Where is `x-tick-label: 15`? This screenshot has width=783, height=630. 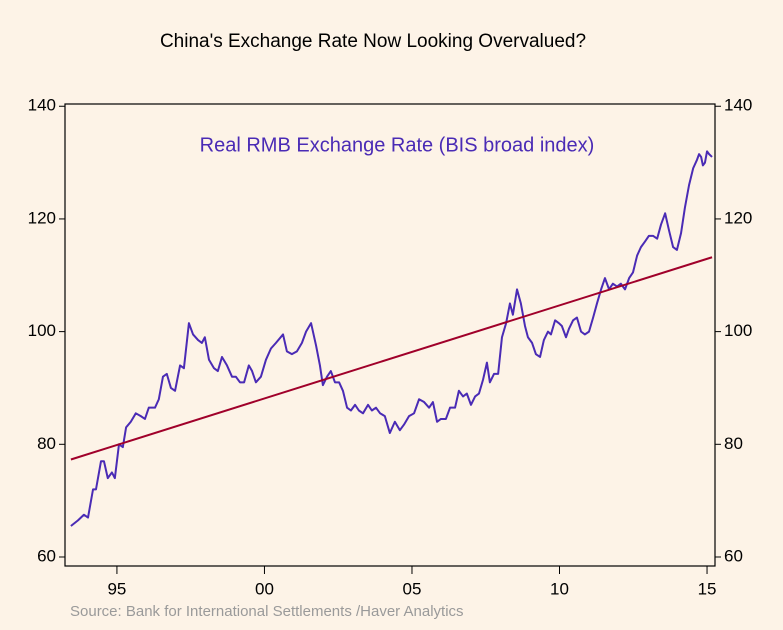
x-tick-label: 15 is located at coordinates (707, 588).